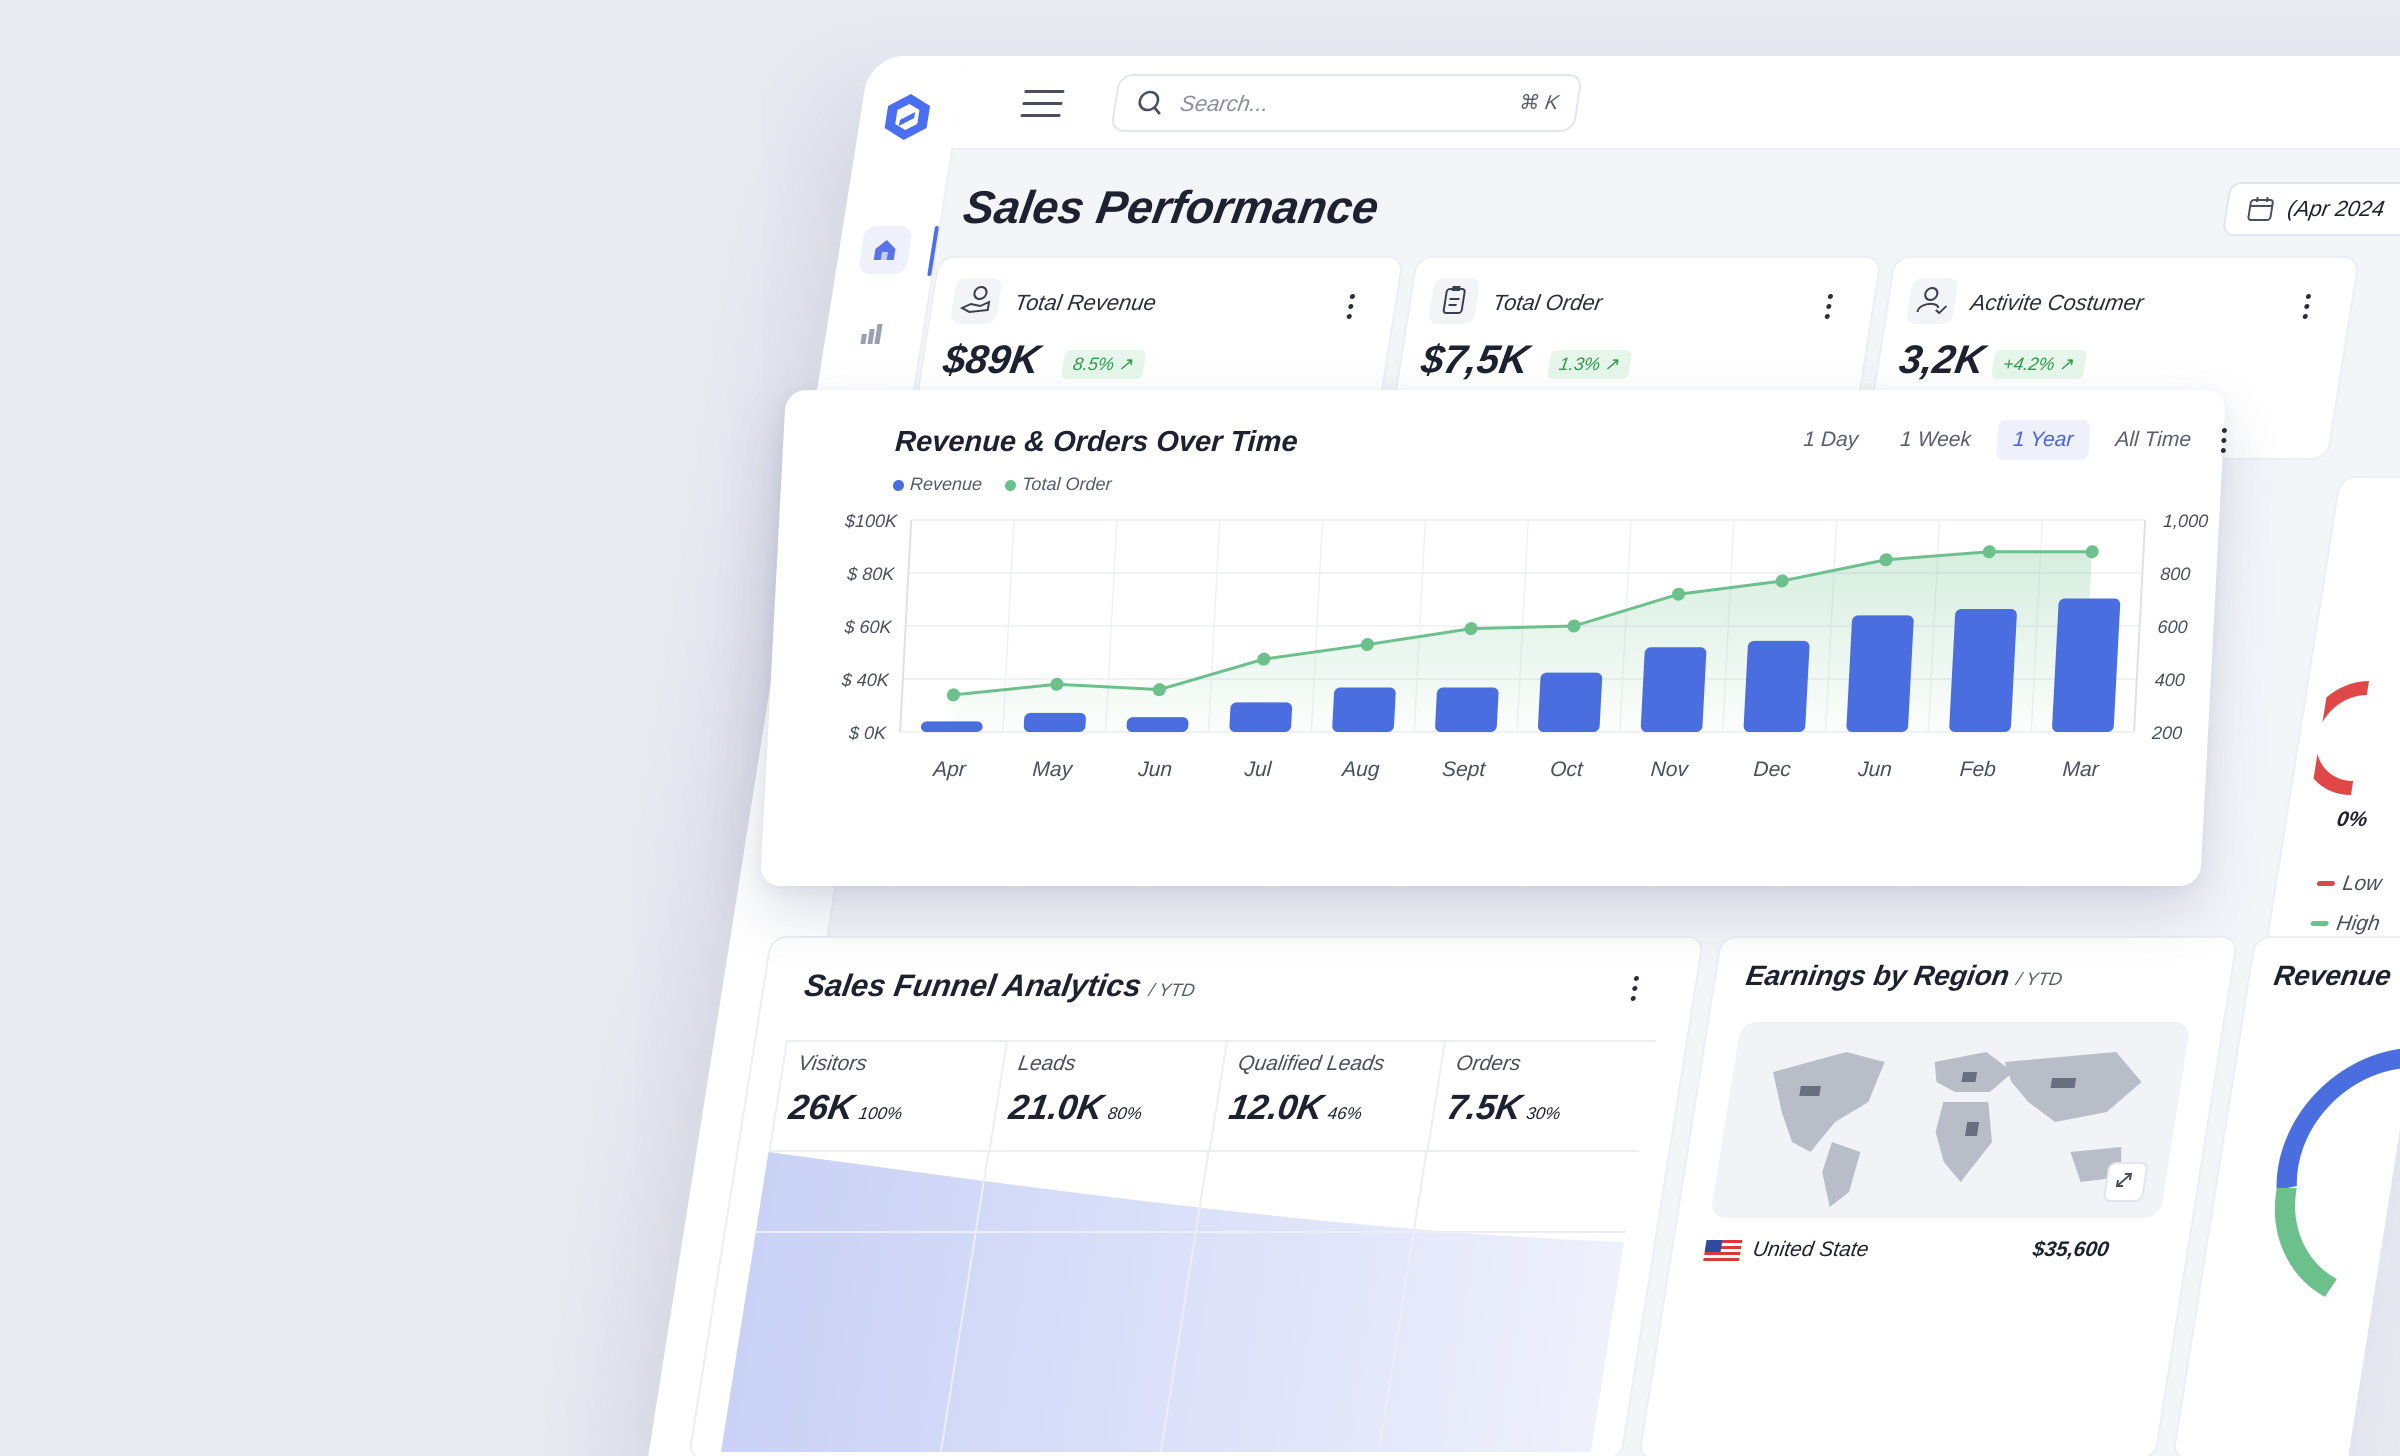  Describe the element at coordinates (991, 360) in the screenshot. I see `kpi-value: $89K` at that location.